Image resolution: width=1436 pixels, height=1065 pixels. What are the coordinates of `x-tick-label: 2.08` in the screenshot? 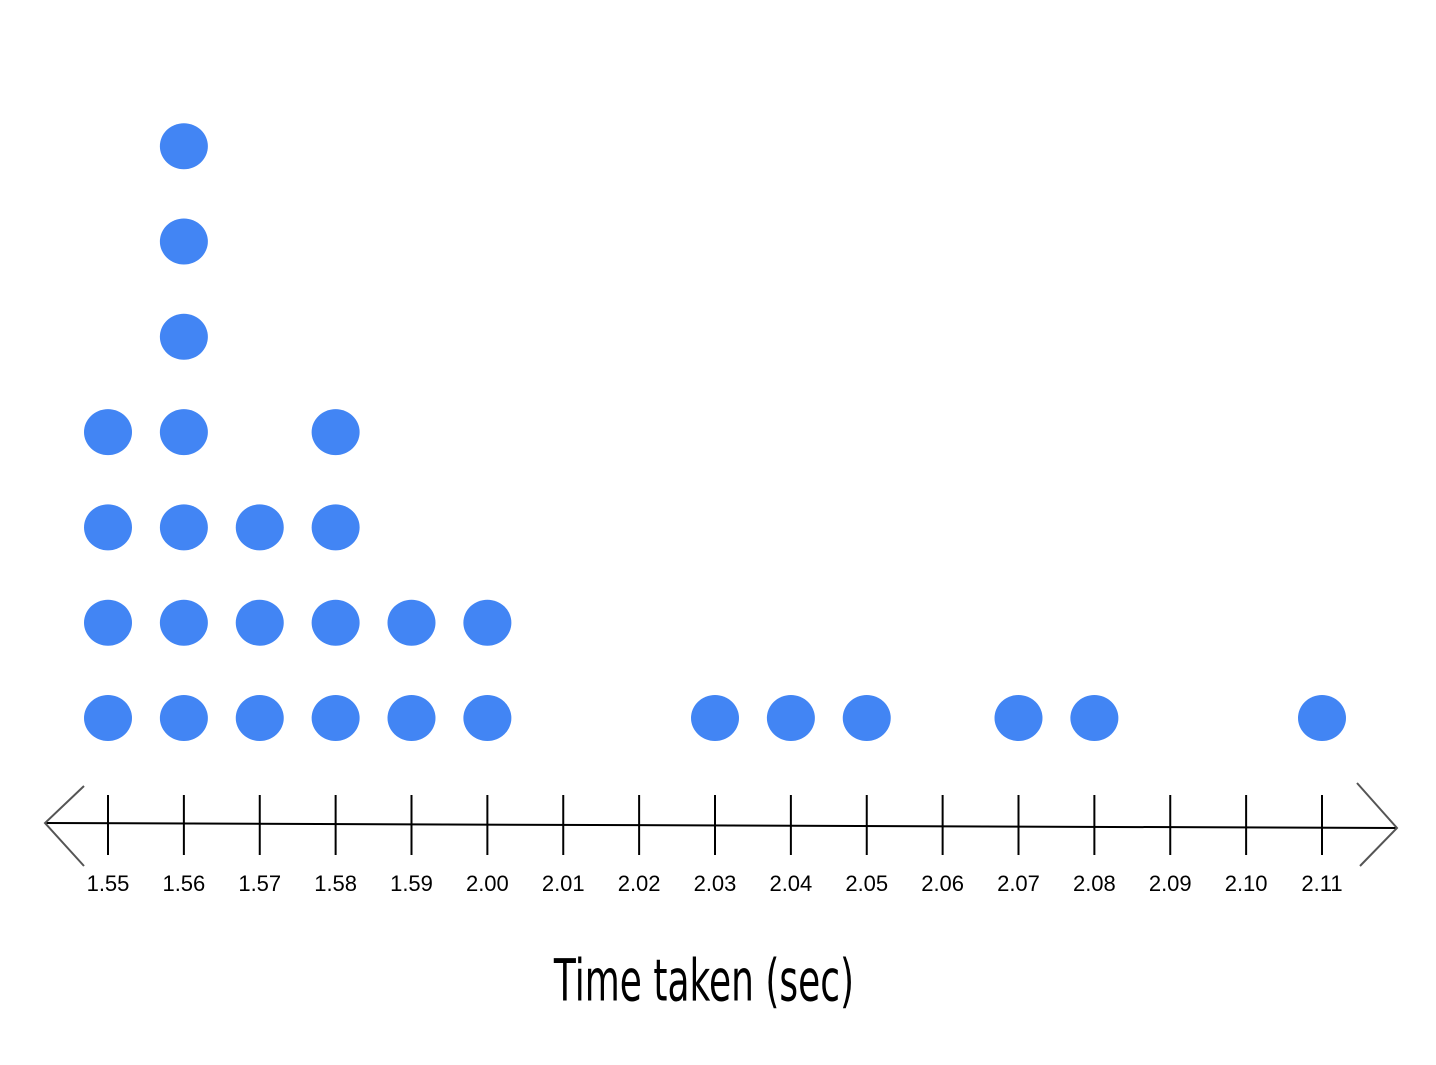 It's located at (1094, 883).